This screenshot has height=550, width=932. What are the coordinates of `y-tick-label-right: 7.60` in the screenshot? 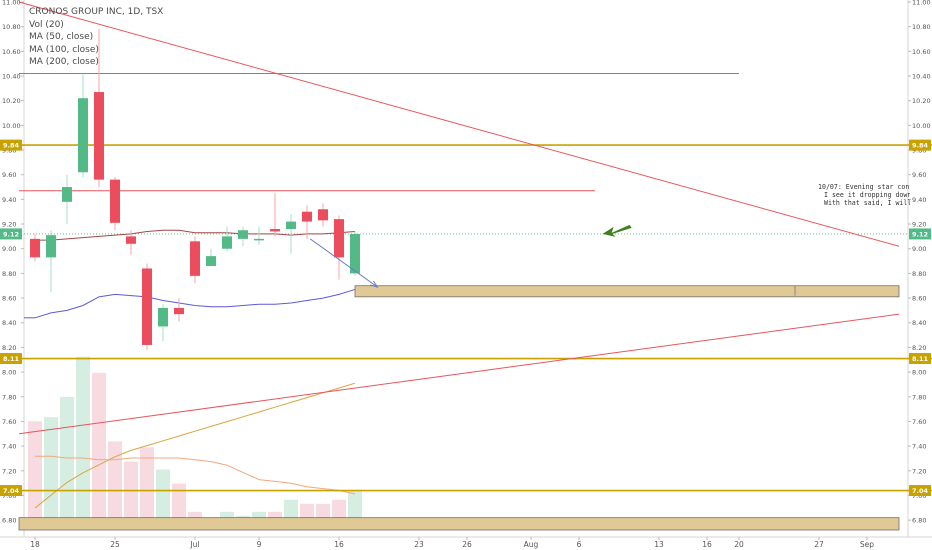 It's located at (919, 422).